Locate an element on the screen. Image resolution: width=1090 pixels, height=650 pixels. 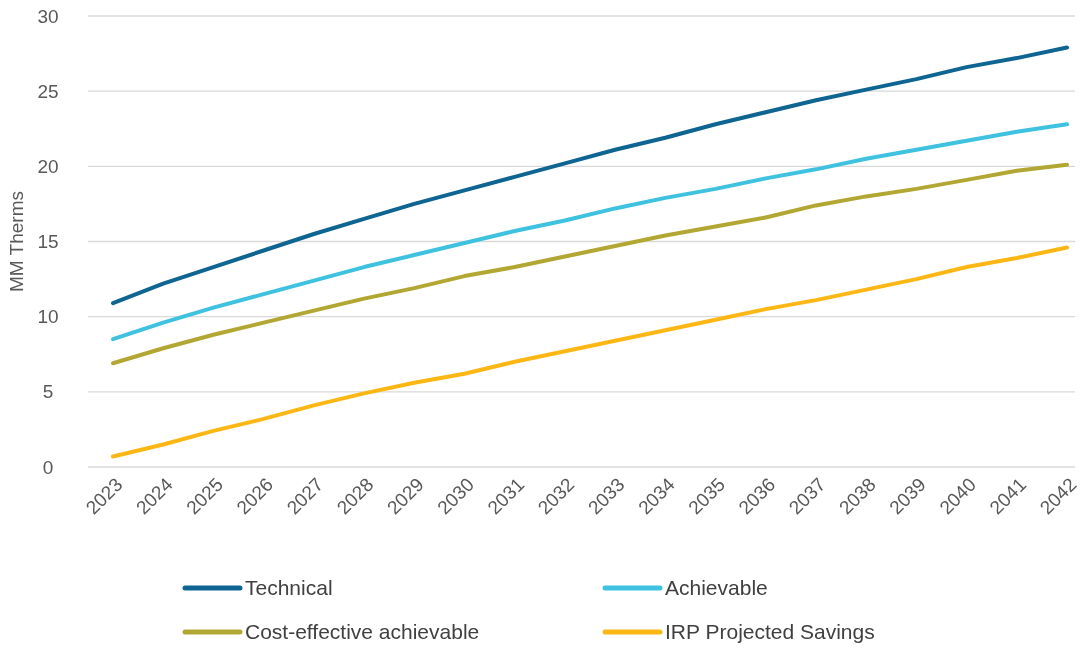
y-tick-label: 0 is located at coordinates (48, 467).